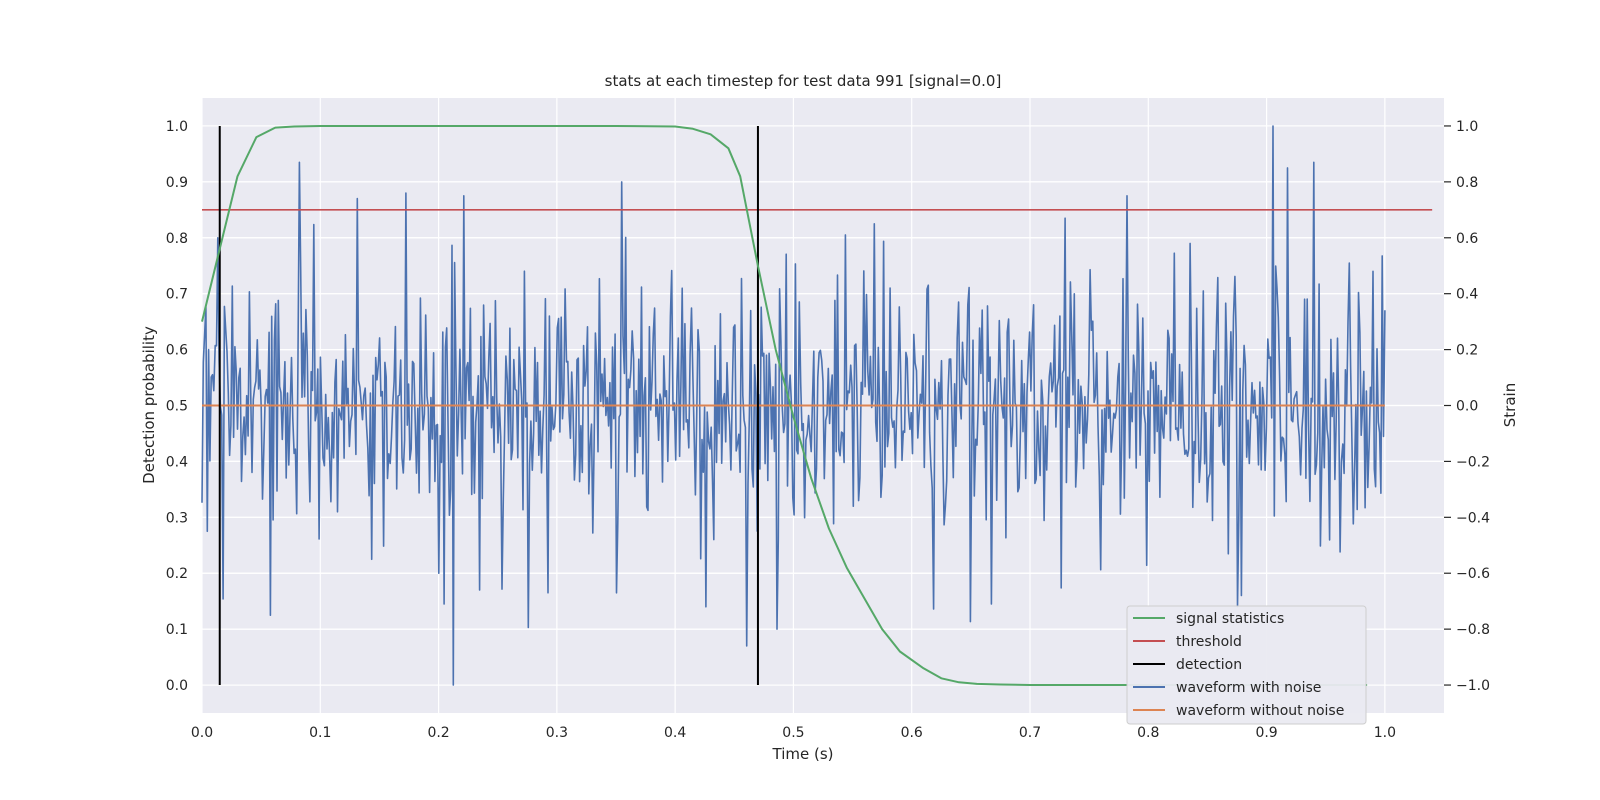 Image resolution: width=1600 pixels, height=800 pixels. What do you see at coordinates (1385, 733) in the screenshot?
I see `x-tick-label: 1.0` at bounding box center [1385, 733].